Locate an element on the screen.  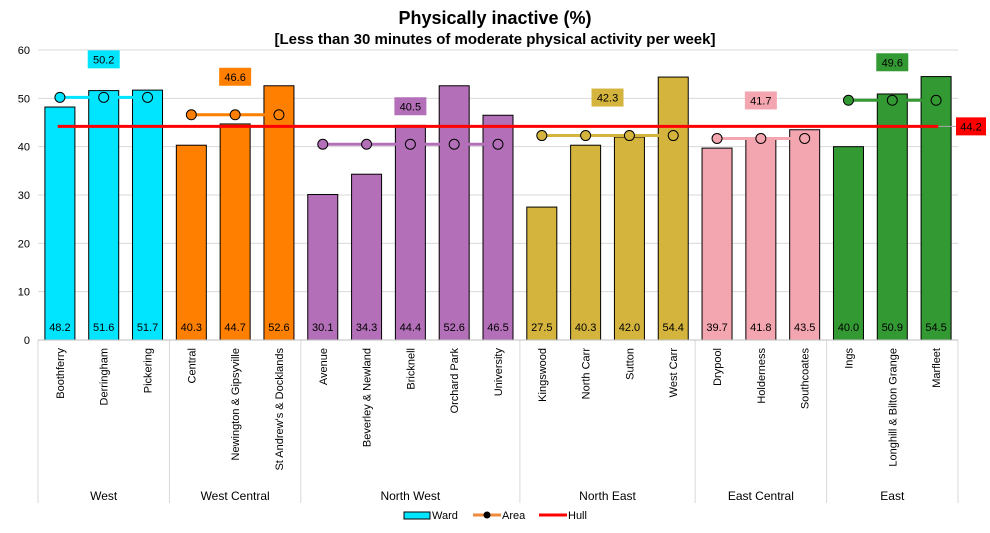
group-label: North West is located at coordinates (410, 496).